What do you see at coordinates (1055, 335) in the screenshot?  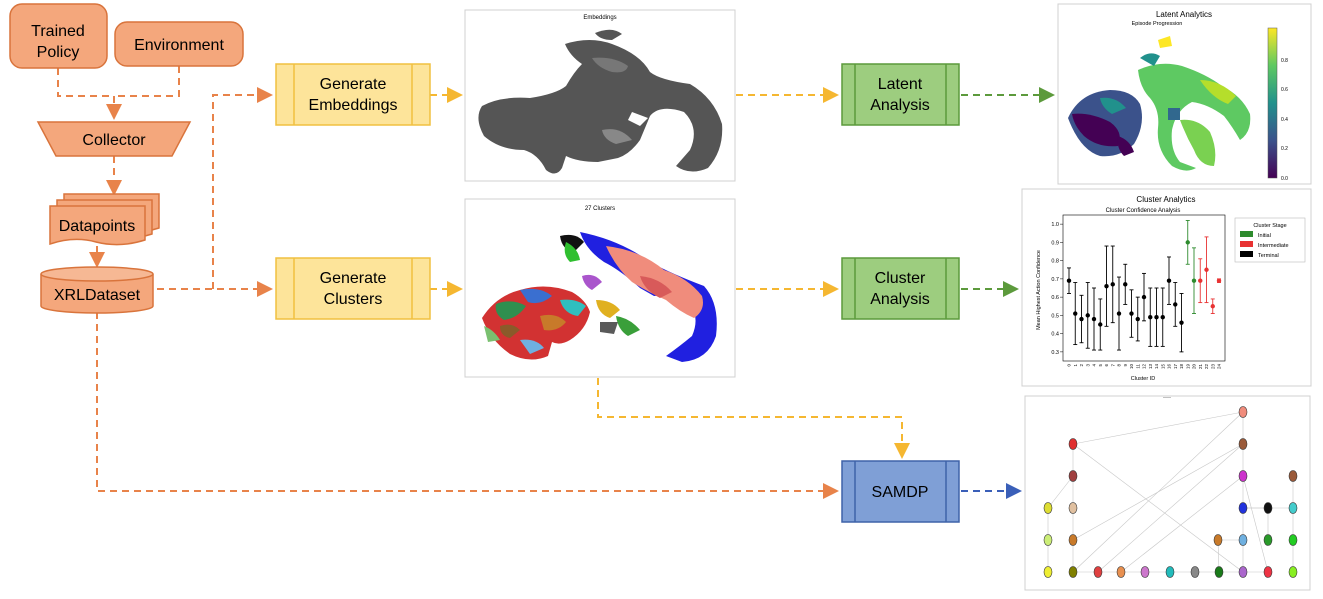 I see `y-tick-label: 0.4` at bounding box center [1055, 335].